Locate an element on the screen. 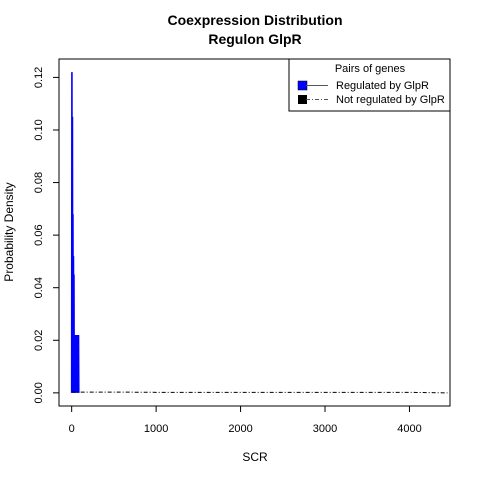  y-tick-label: 0.08 is located at coordinates (39, 182).